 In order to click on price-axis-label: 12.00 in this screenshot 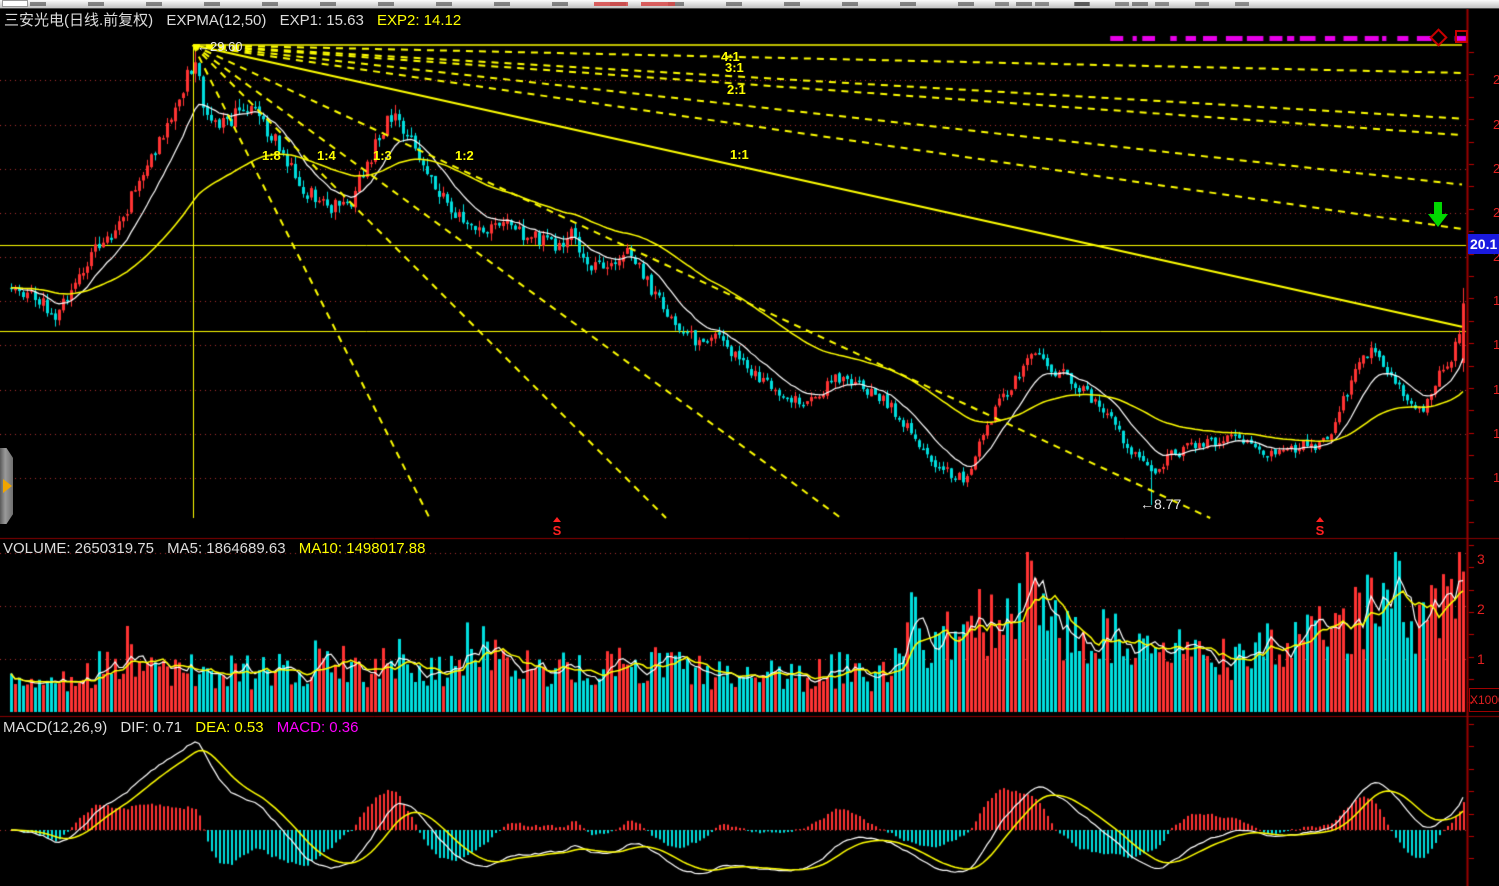, I will do `click(1496, 433)`.